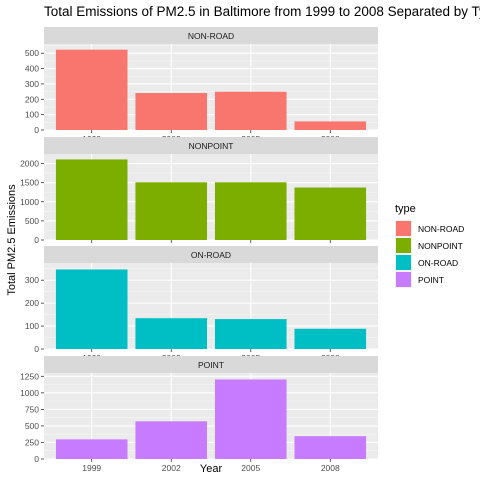 This screenshot has width=480, height=480. I want to click on bar-nonpoint-2002, so click(171, 211).